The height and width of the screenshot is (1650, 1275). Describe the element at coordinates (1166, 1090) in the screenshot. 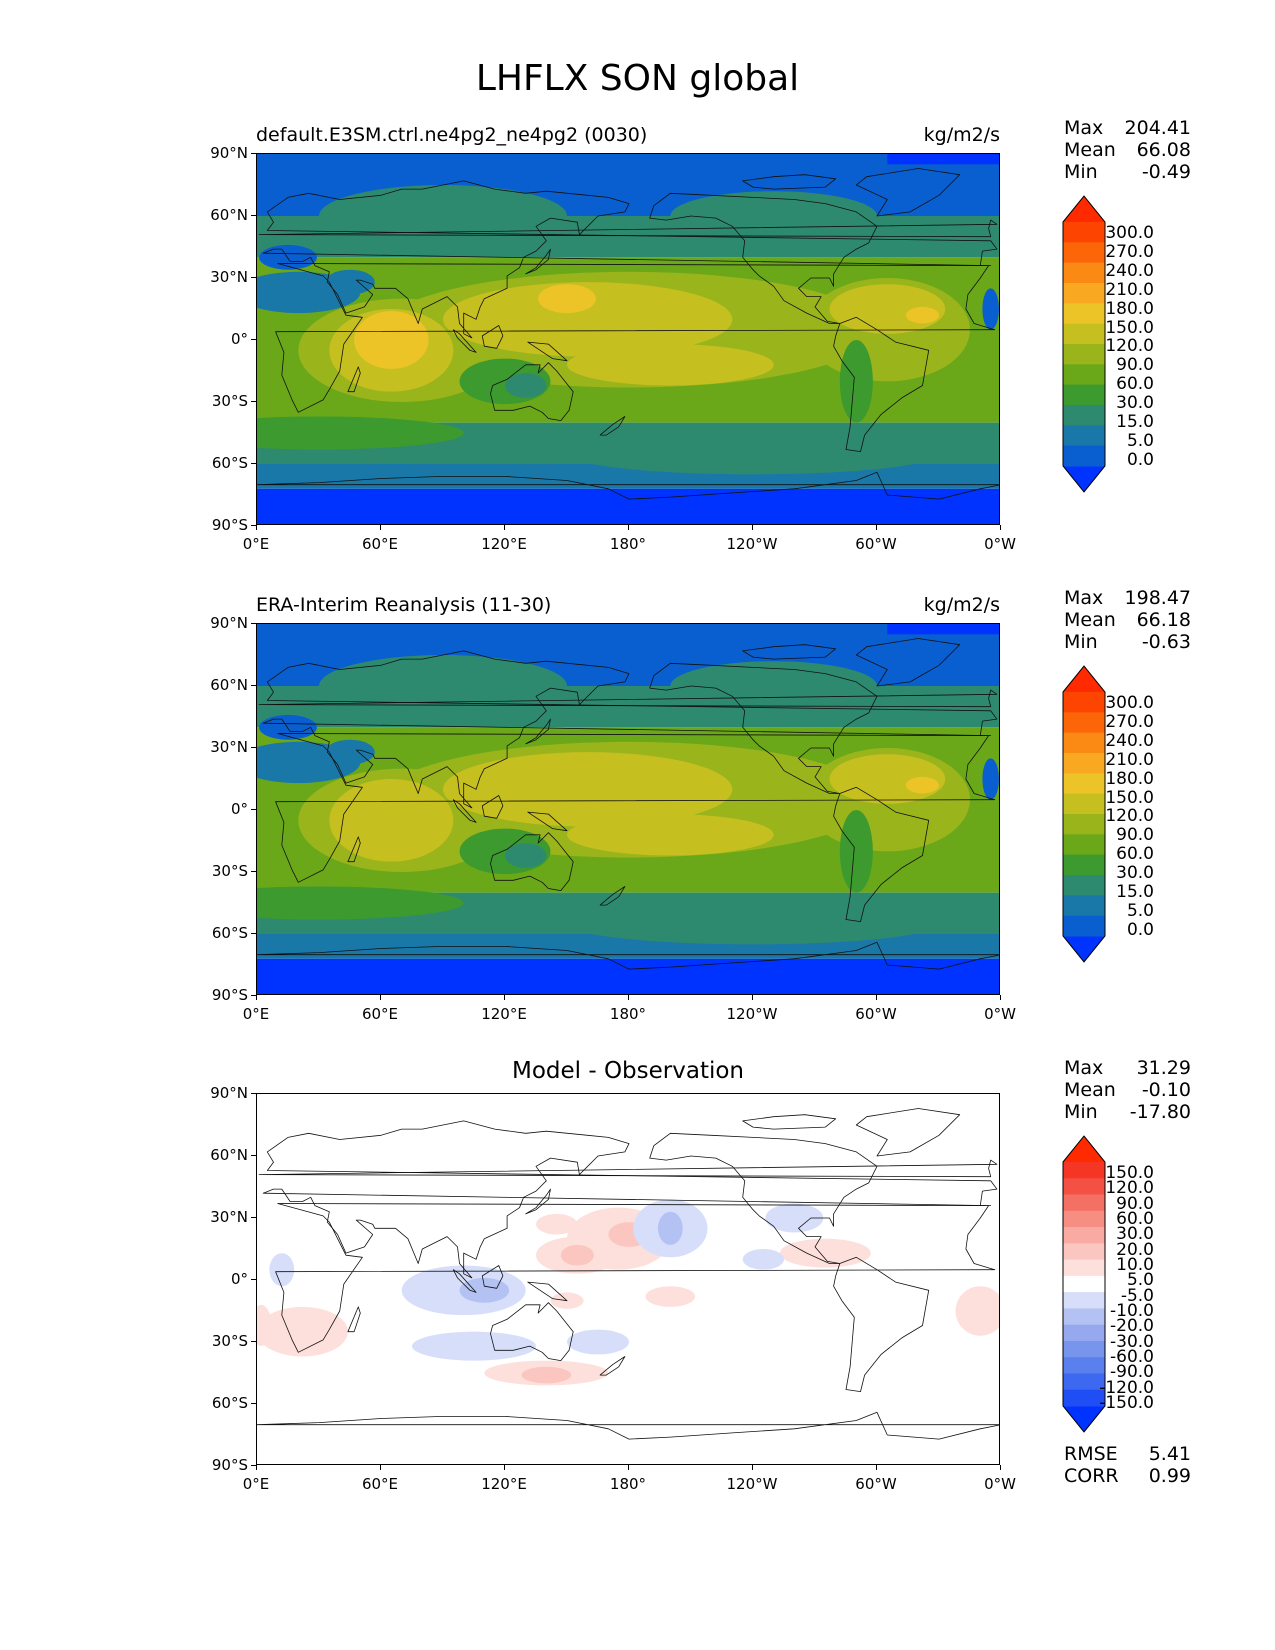

I see `stat-value: -0.10` at that location.